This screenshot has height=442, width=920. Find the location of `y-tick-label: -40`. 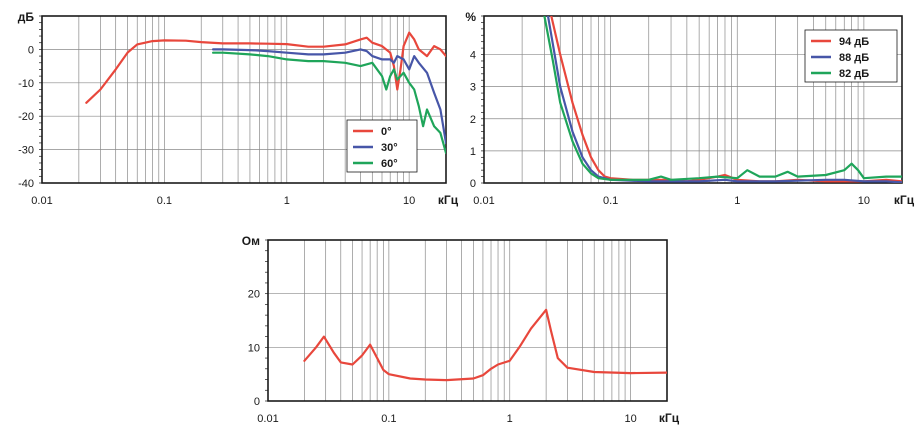

y-tick-label: -40 is located at coordinates (26, 184).